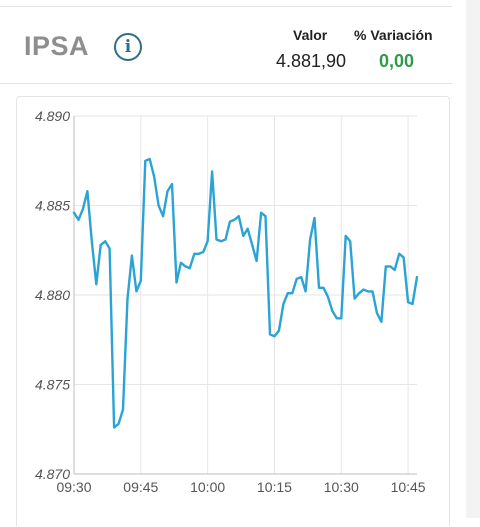 The height and width of the screenshot is (527, 480). Describe the element at coordinates (240, 487) in the screenshot. I see `x-tick-labels: 09:30 09:45 10:00 10:15 10:30 10:45` at that location.